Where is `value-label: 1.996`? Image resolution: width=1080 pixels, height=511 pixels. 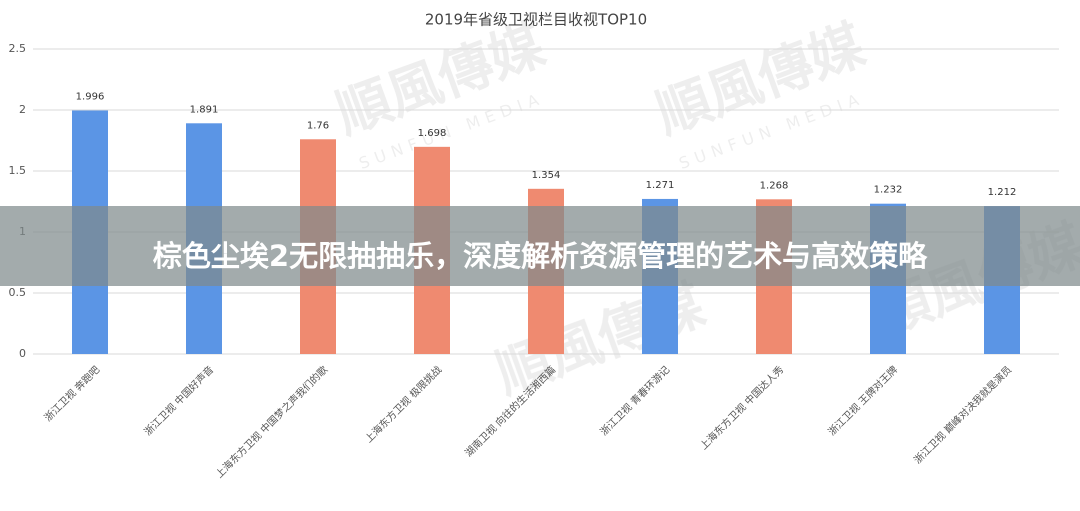
value-label: 1.996 is located at coordinates (90, 96).